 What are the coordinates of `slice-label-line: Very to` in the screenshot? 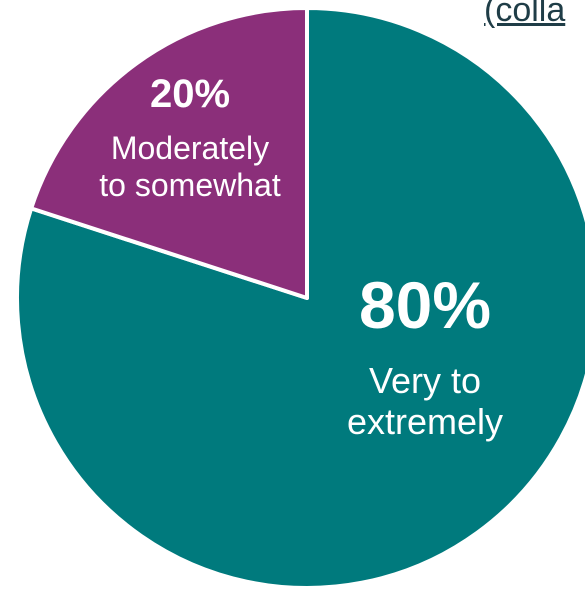 It's located at (425, 380).